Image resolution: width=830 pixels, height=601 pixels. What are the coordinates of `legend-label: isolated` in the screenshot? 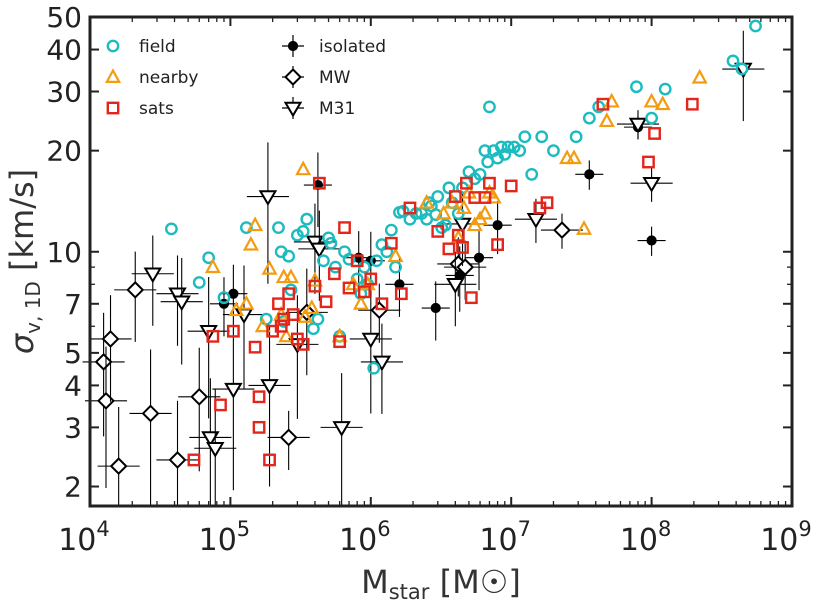 It's located at (352, 47).